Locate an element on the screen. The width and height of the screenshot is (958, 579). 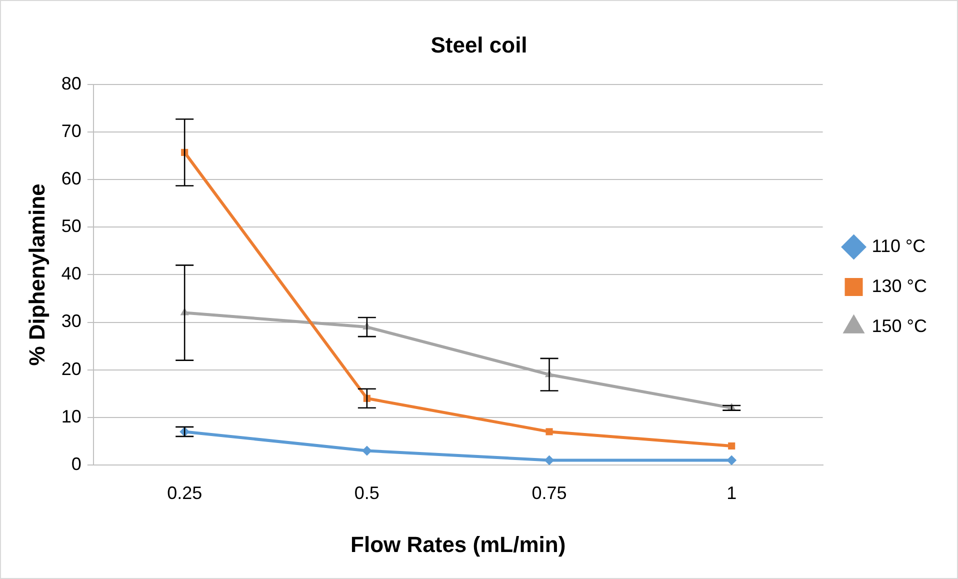
y-tick-label: 60 is located at coordinates (71, 178).